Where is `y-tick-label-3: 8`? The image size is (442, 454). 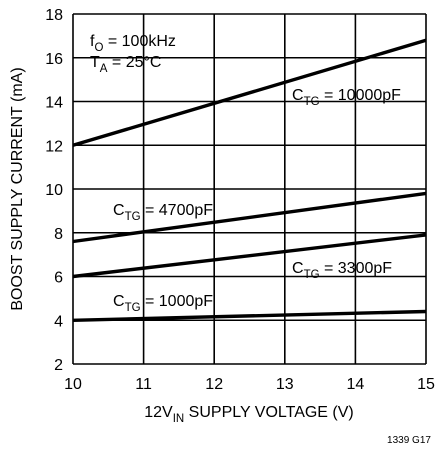
y-tick-label-3: 8 is located at coordinates (58, 234).